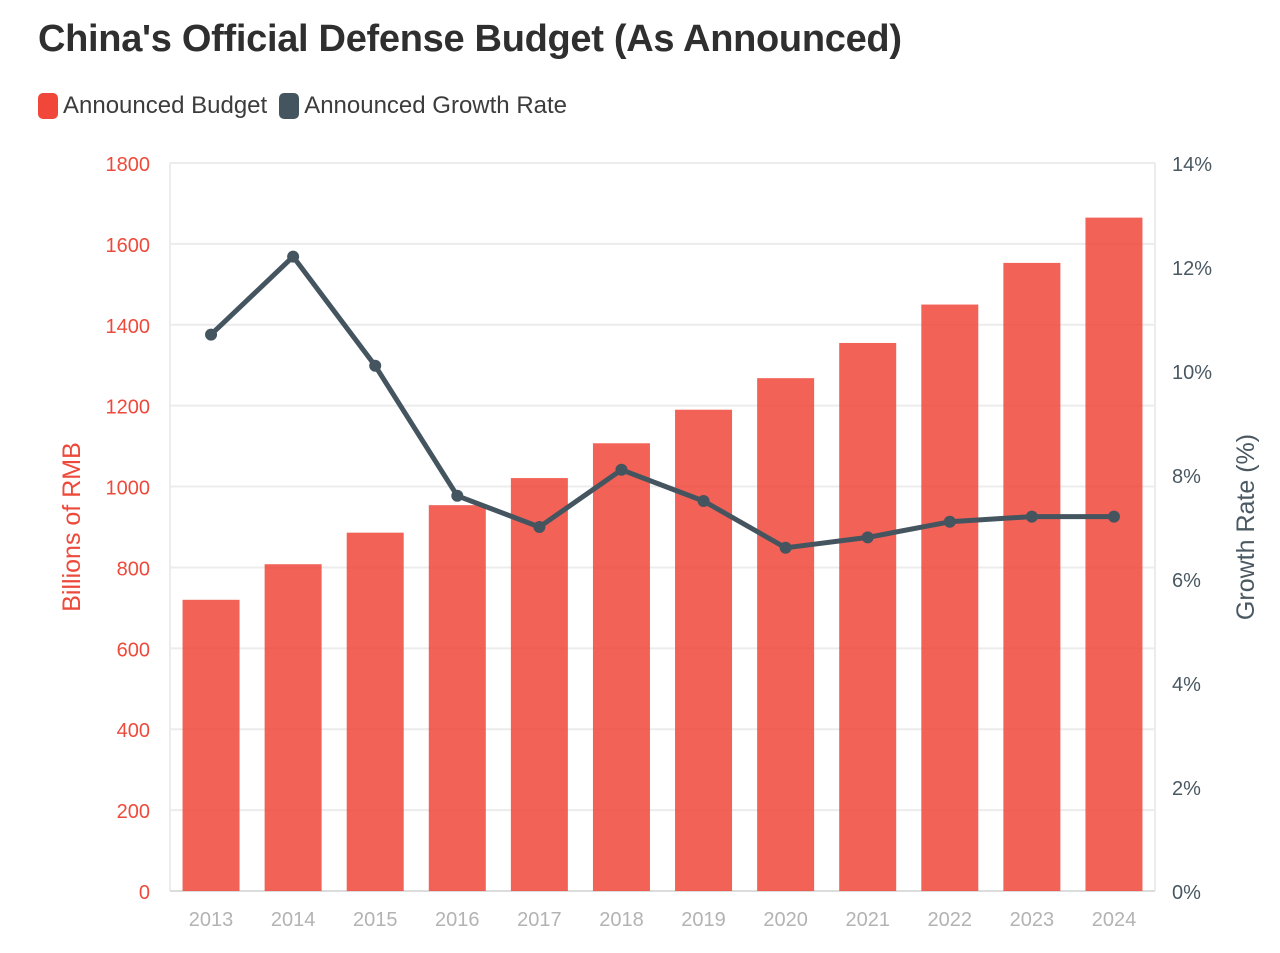  Describe the element at coordinates (1246, 527) in the screenshot. I see `y2-axis-title: Growth Rate (%)` at that location.